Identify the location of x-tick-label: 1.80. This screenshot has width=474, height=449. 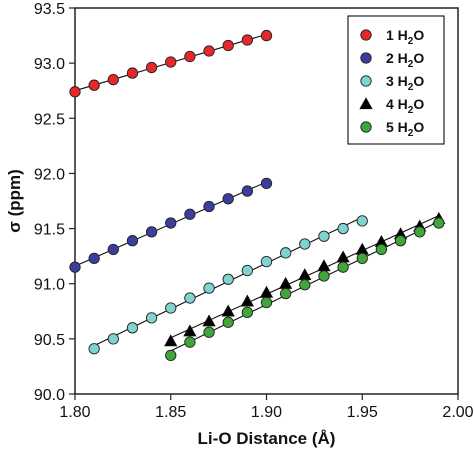
(74, 412).